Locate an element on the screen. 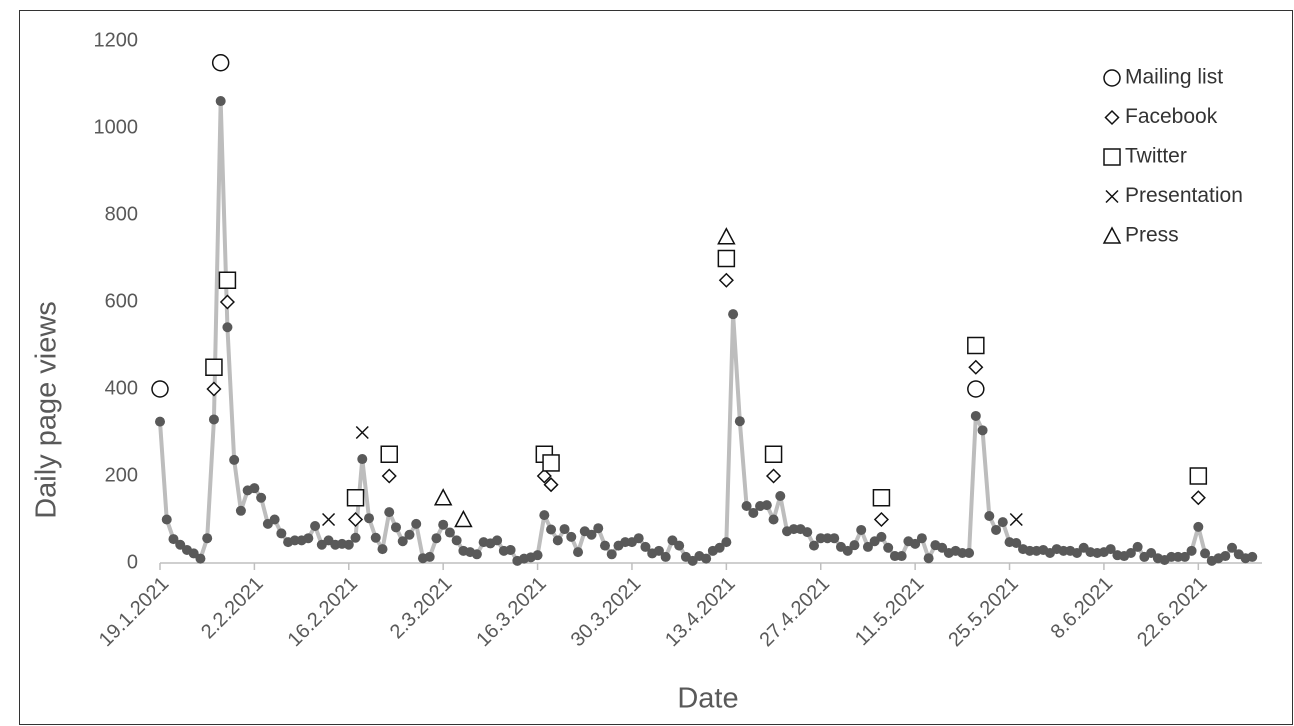  x-tick-label: 2.2.2021 is located at coordinates (232, 608).